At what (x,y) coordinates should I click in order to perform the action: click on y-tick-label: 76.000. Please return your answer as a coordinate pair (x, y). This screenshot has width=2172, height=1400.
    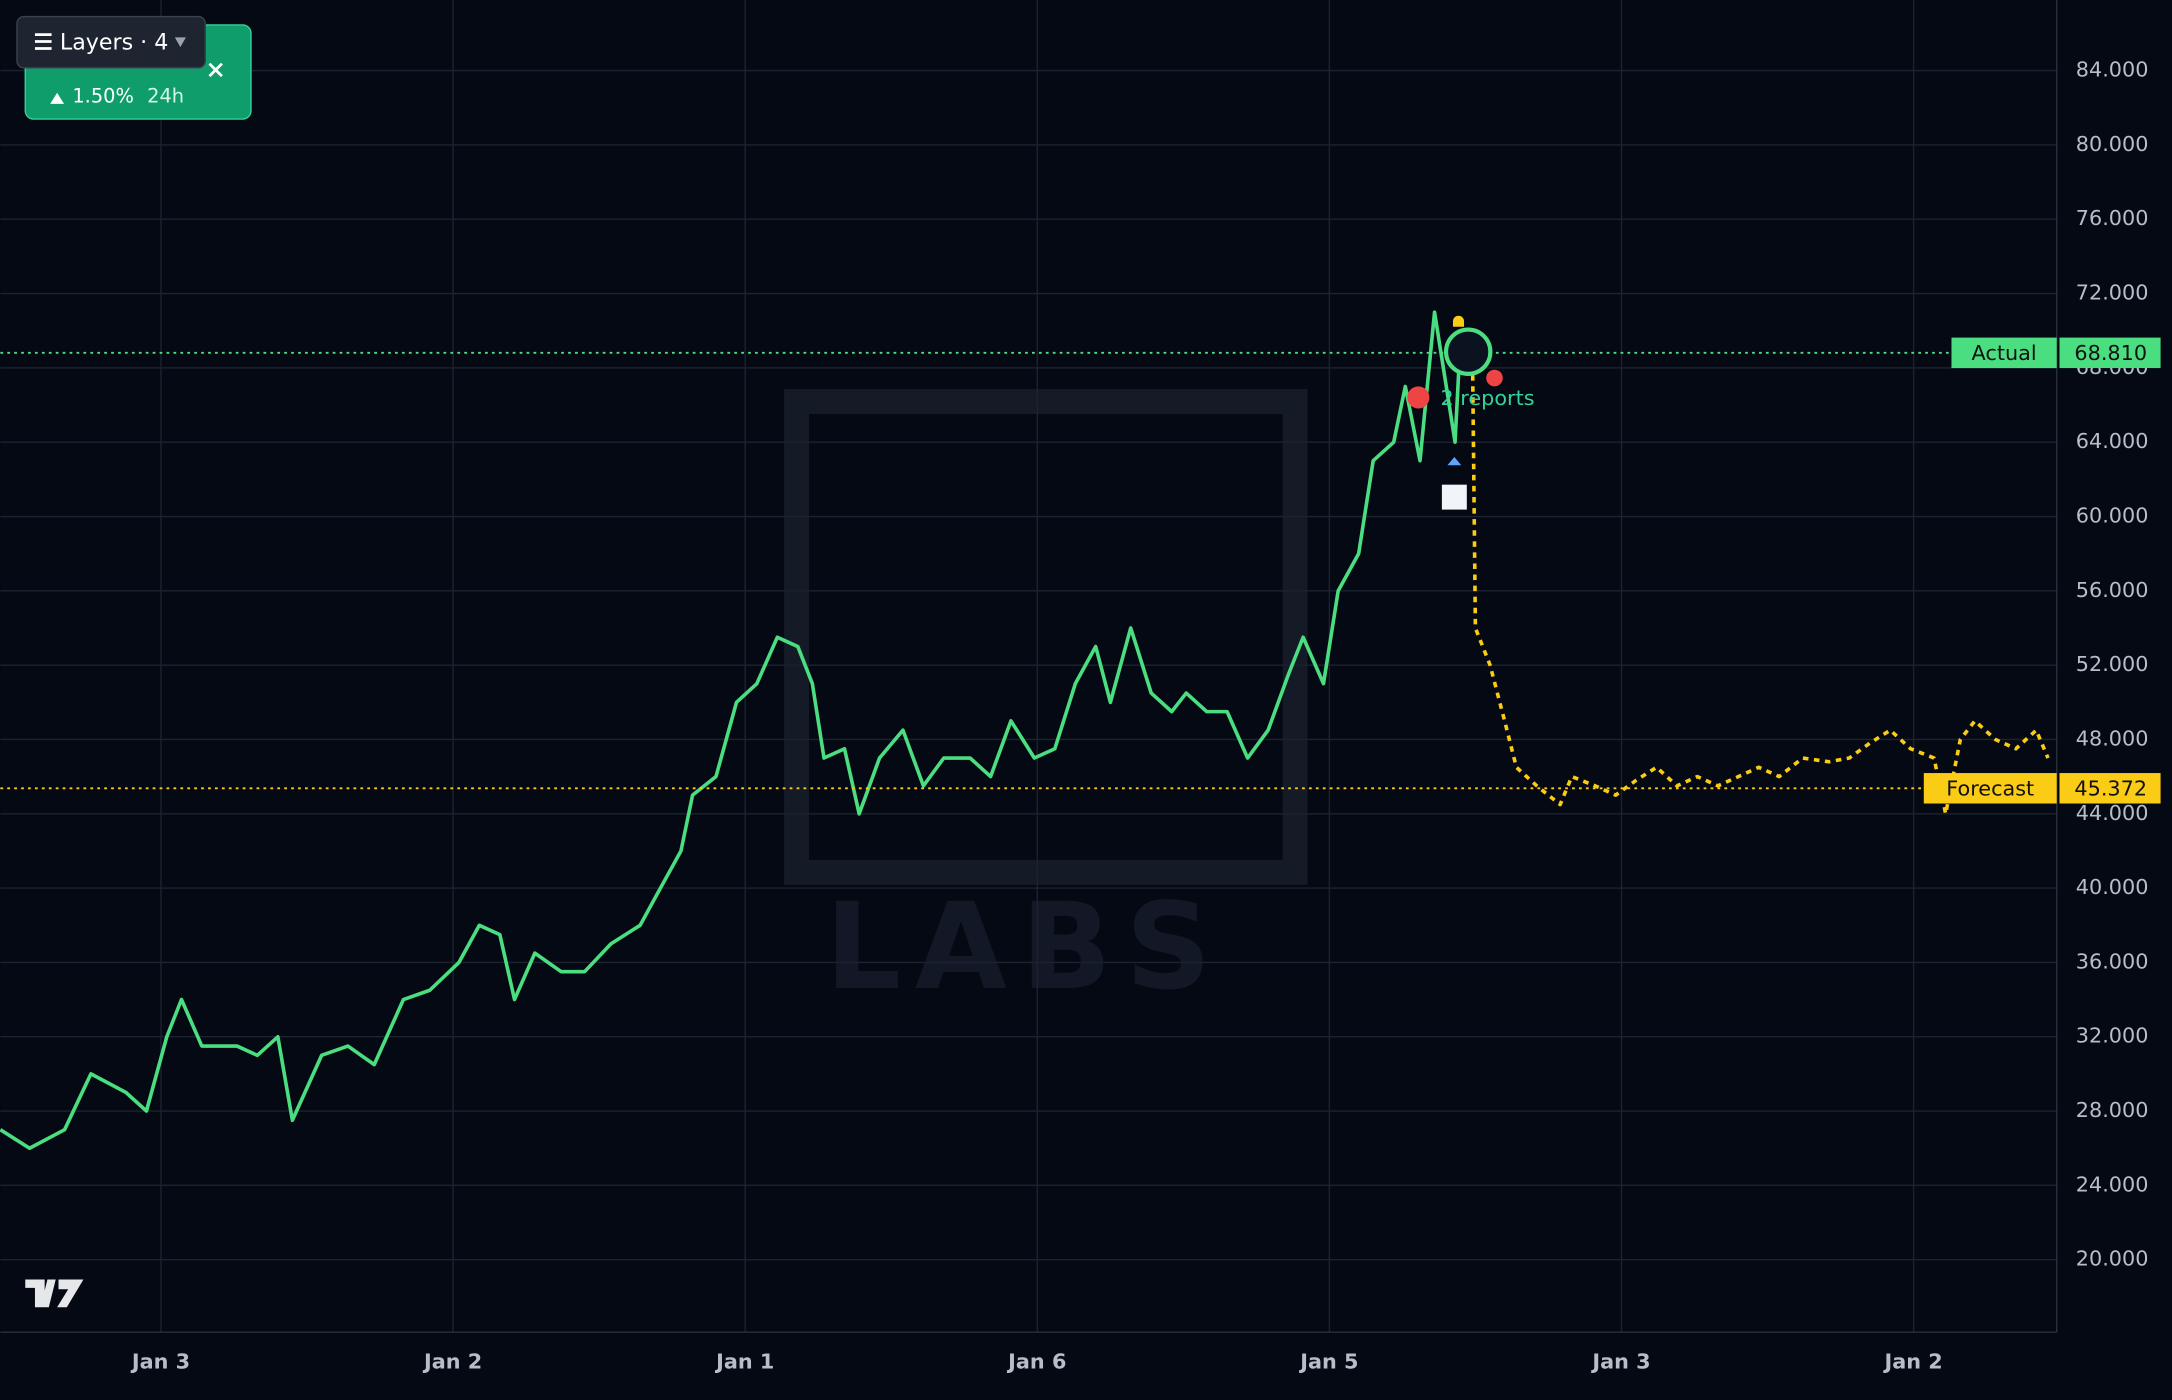
    Looking at the image, I should click on (2112, 218).